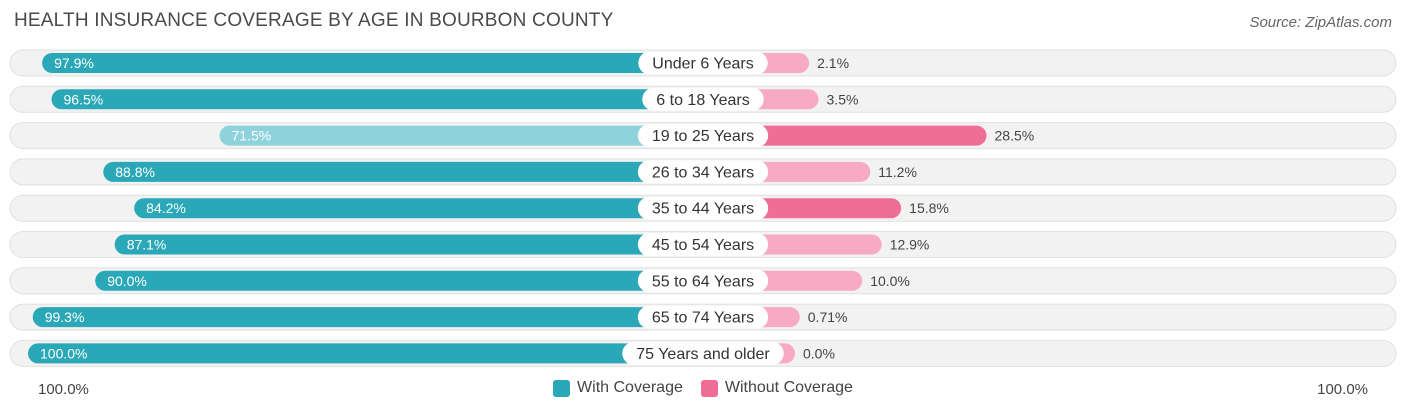  What do you see at coordinates (84, 99) in the screenshot?
I see `value-label-with-coverage: 96.5%` at bounding box center [84, 99].